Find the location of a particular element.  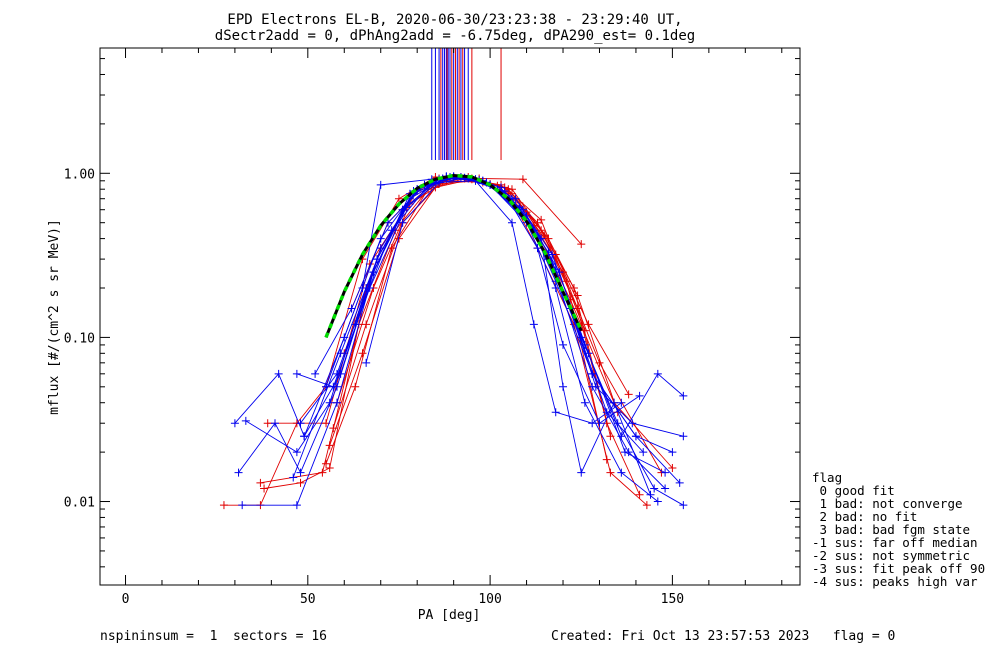

legend-item: 0 good fit is located at coordinates (853, 490).